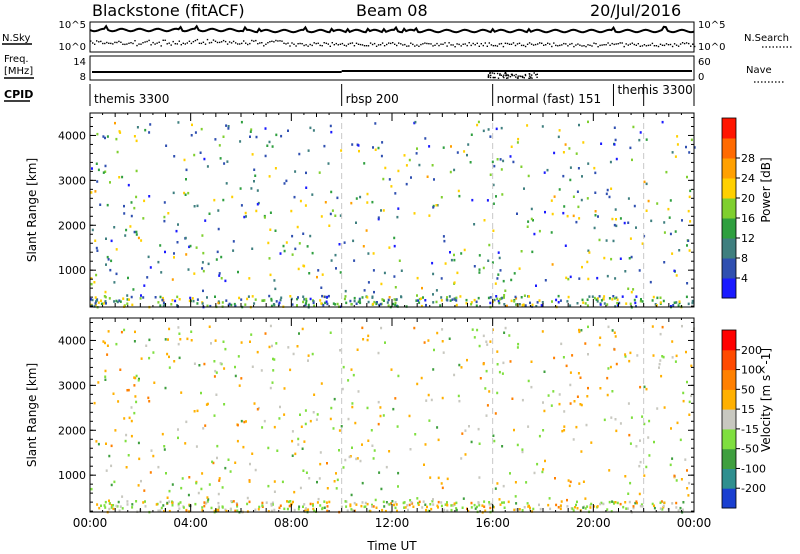  I want to click on noise-search-label: N.Search, so click(766, 38).